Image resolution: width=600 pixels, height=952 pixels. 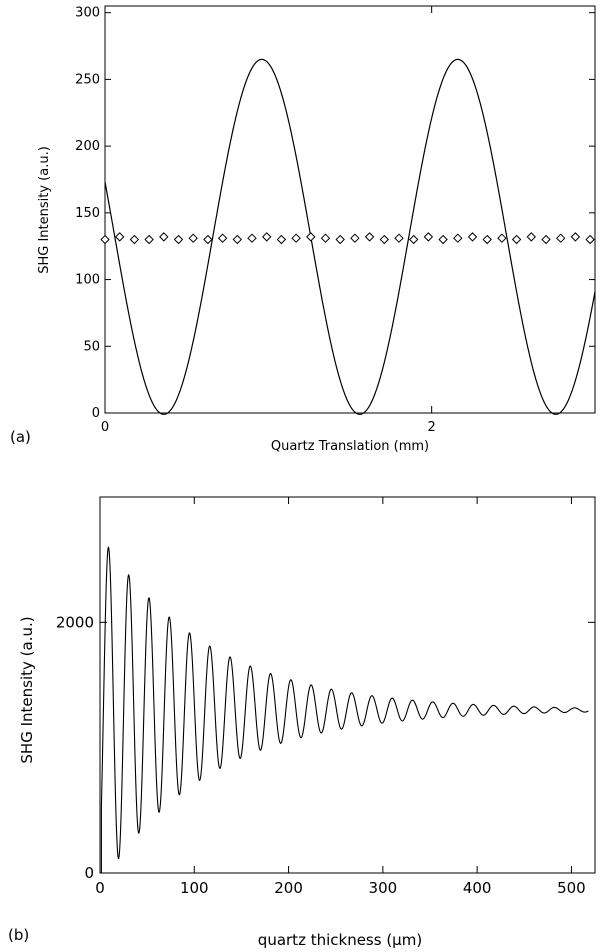 What do you see at coordinates (100, 888) in the screenshot?
I see `panel-b-x-tick-label: 0` at bounding box center [100, 888].